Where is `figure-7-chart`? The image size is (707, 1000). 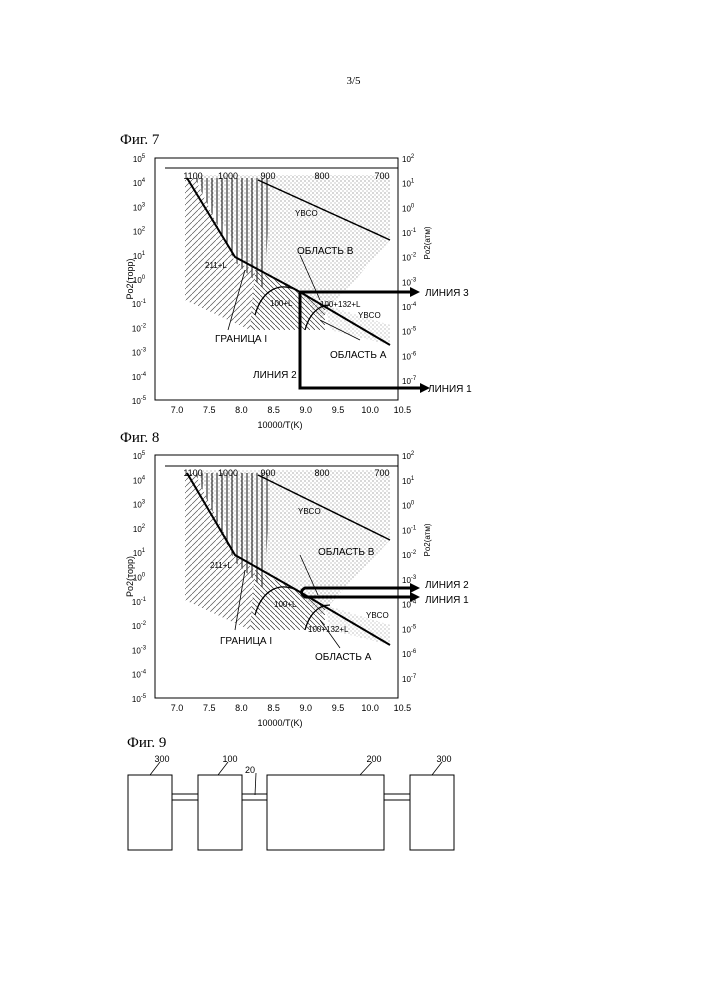 figure-7-chart is located at coordinates (292, 279).